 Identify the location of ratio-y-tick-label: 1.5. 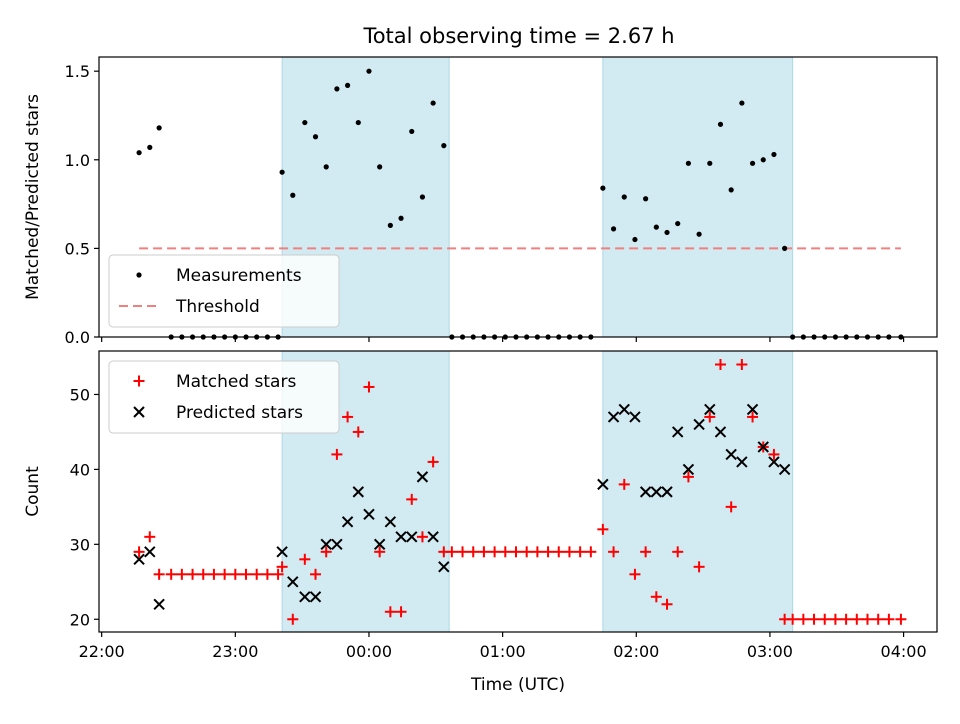
(77, 71).